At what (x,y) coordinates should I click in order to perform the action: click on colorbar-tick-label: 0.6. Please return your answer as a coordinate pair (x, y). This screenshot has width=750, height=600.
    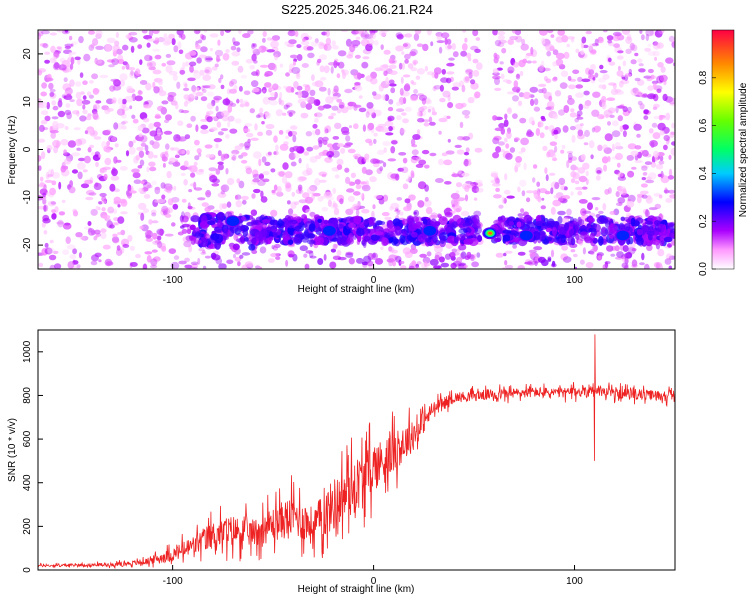
    Looking at the image, I should click on (703, 125).